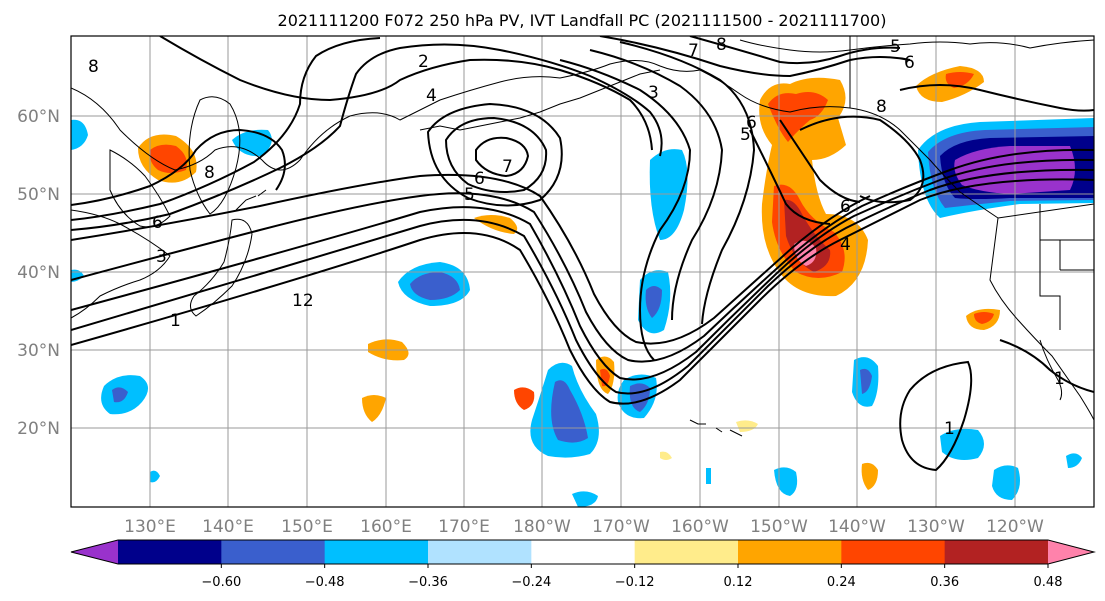  I want to click on lon-label: 160°W, so click(700, 527).